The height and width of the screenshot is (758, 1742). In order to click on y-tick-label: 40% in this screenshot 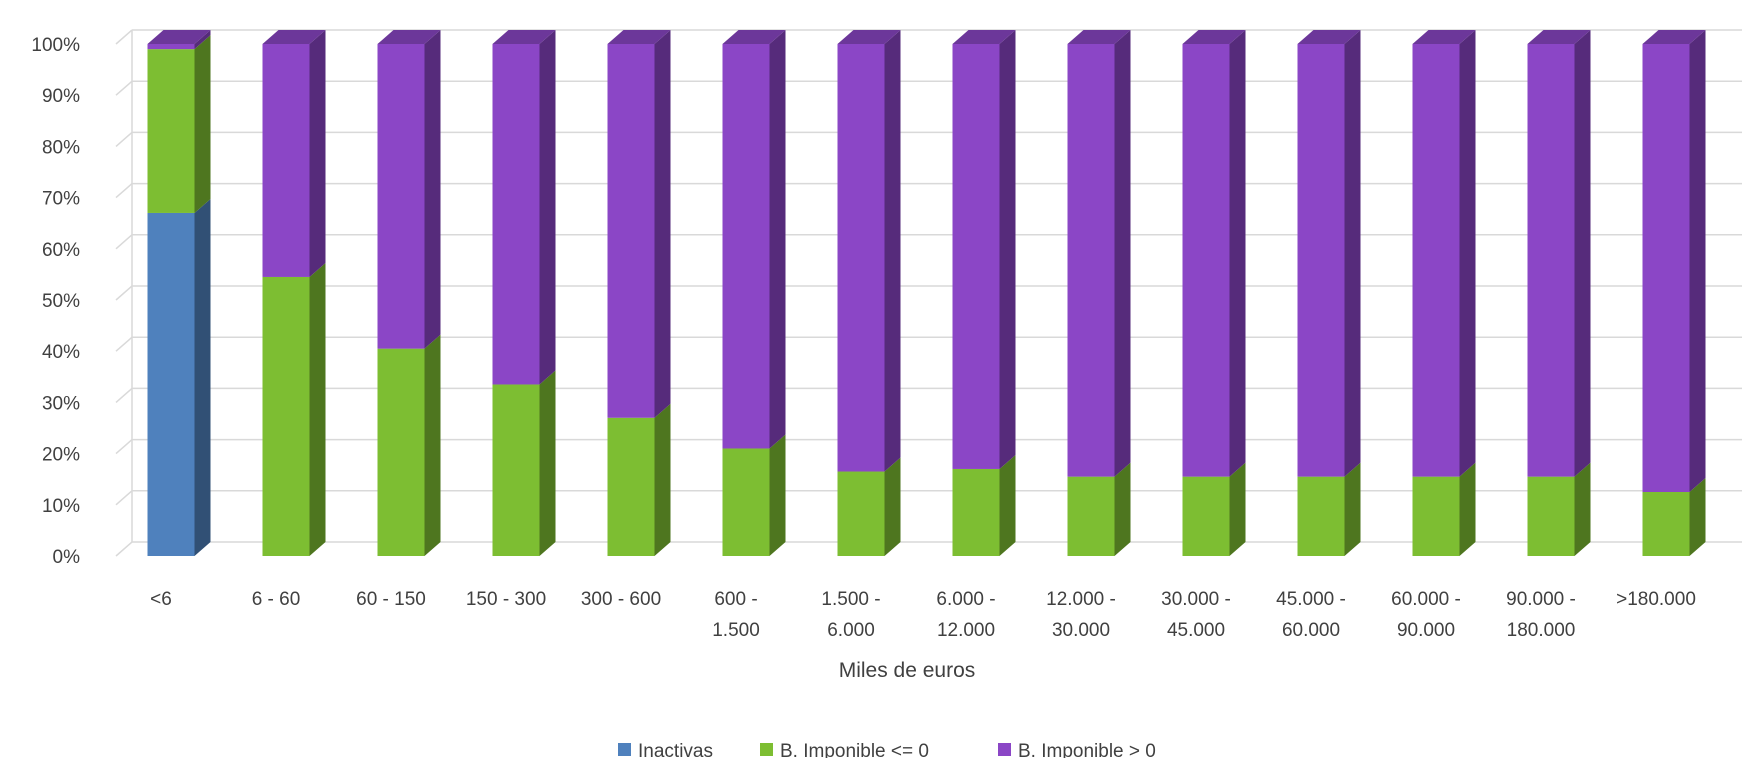, I will do `click(61, 352)`.